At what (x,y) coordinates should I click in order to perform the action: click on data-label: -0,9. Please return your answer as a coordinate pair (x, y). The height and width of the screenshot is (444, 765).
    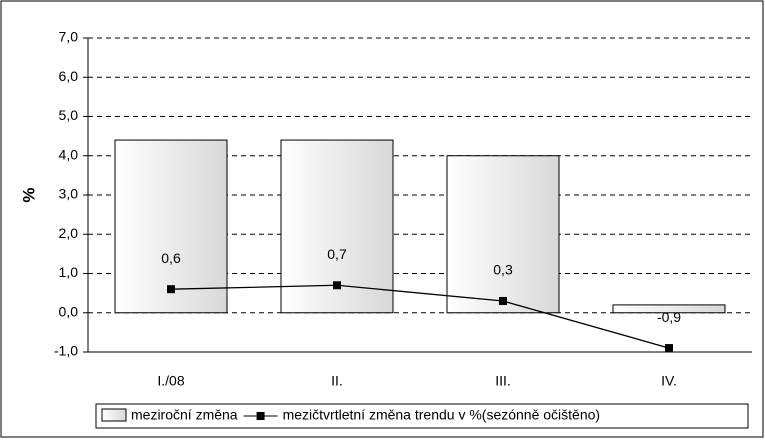
    Looking at the image, I should click on (669, 317).